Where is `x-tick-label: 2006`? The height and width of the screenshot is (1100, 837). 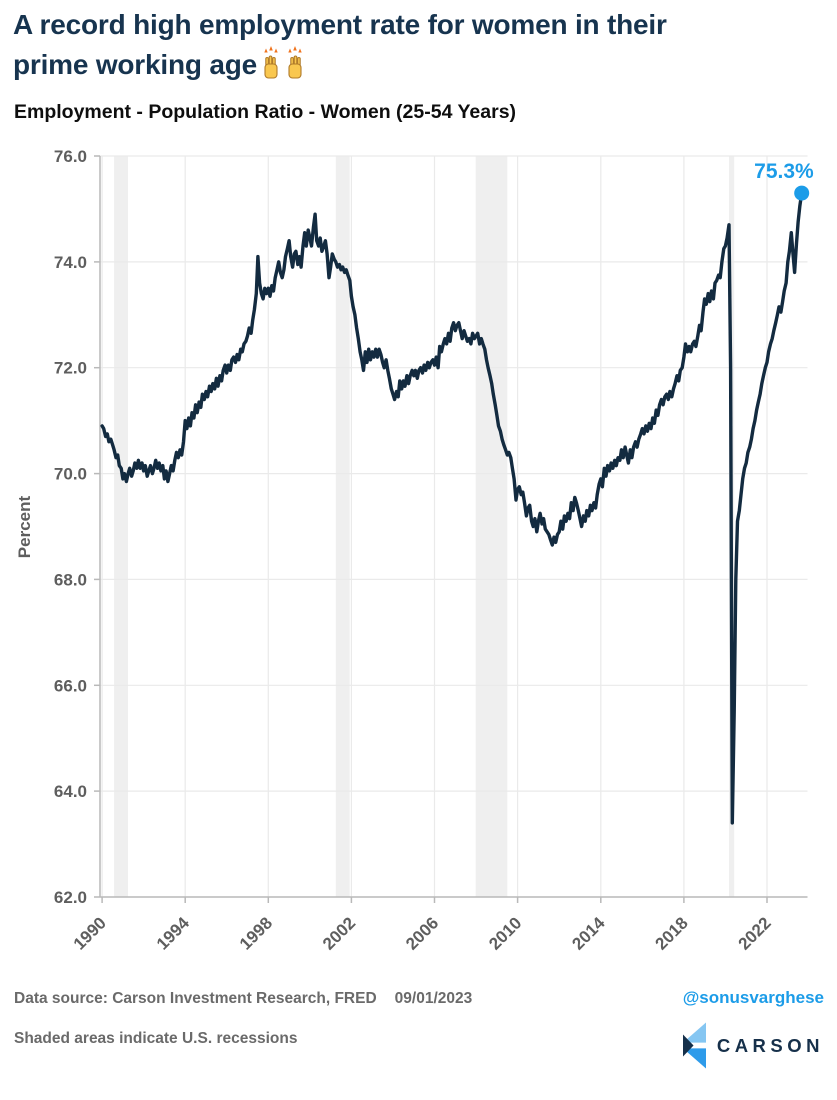
x-tick-label: 2006 is located at coordinates (422, 933).